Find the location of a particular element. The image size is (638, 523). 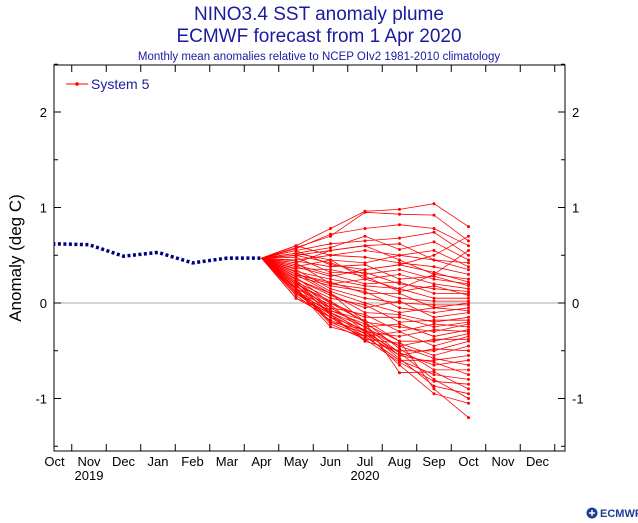

x-year-label: 2019 is located at coordinates (89, 475).